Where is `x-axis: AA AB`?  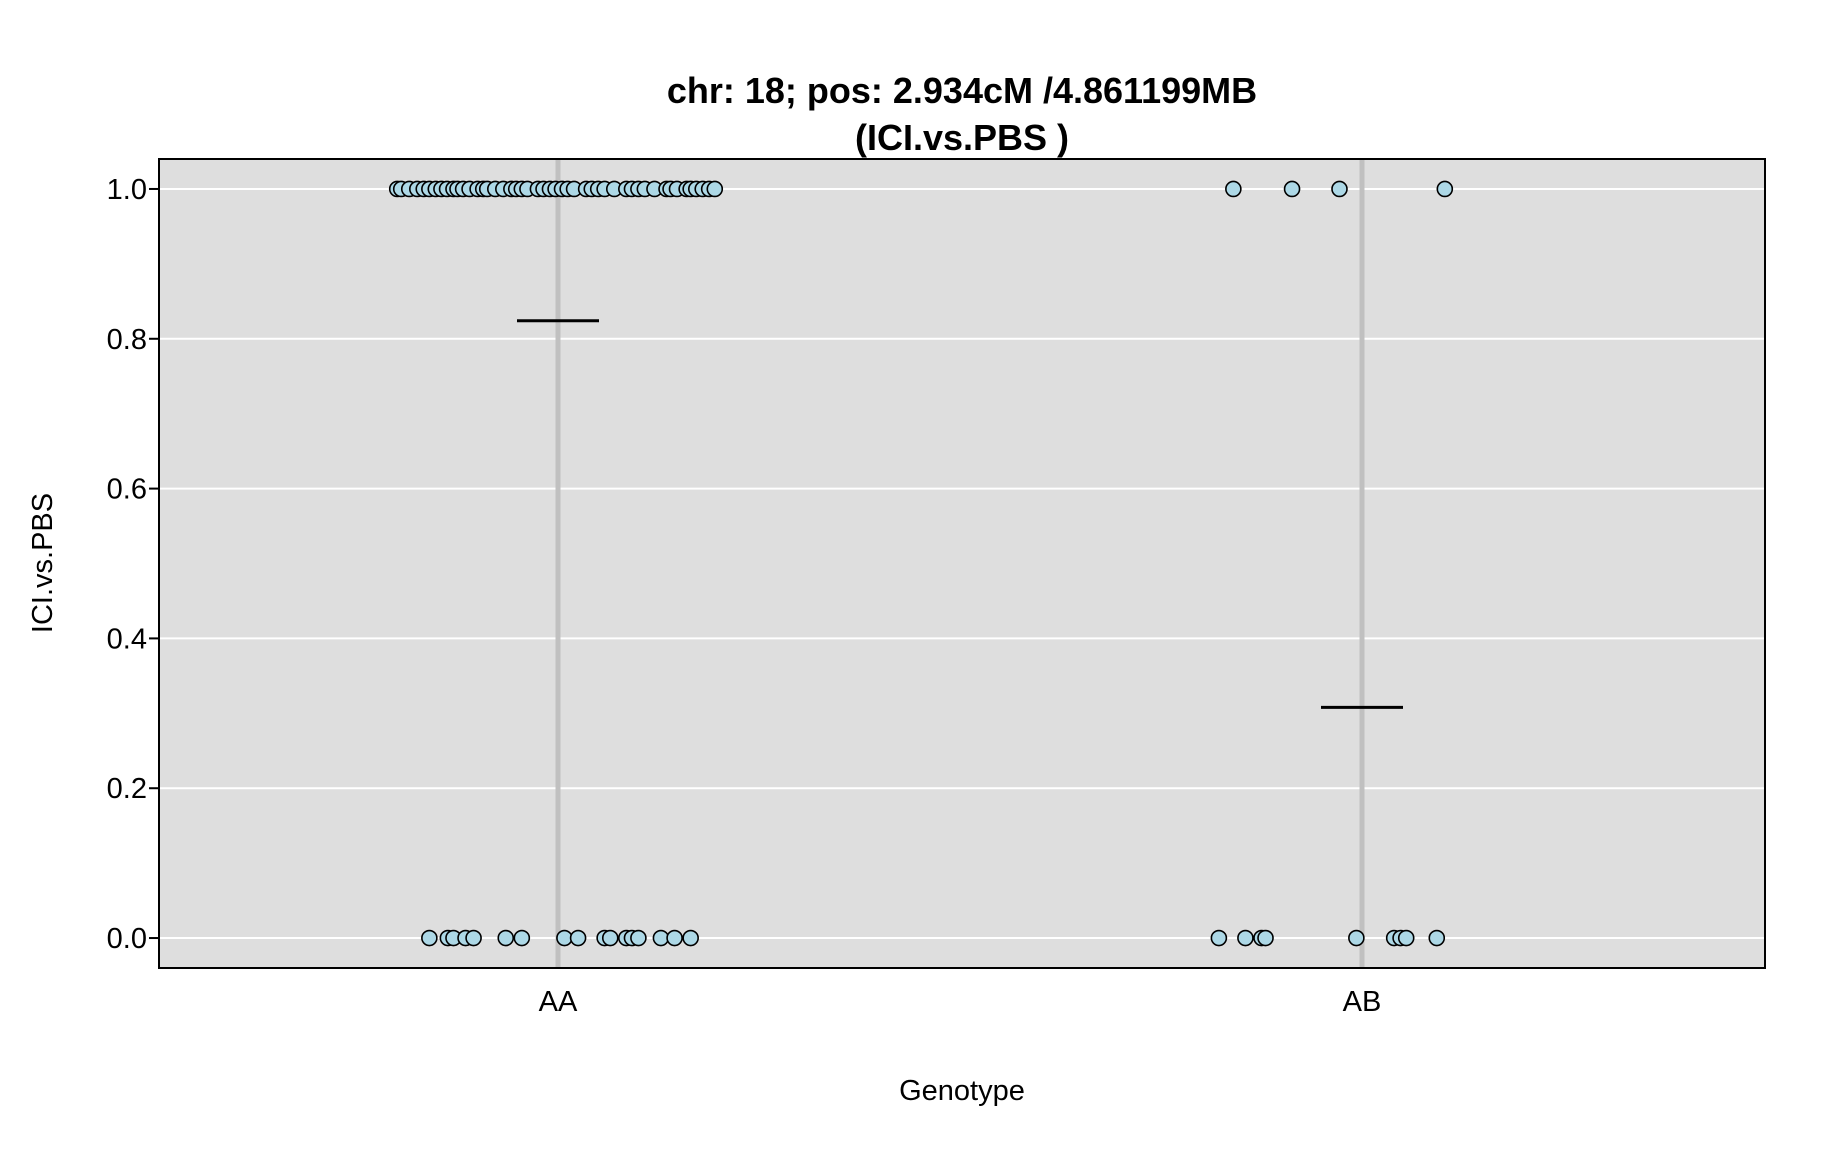
x-axis: AA AB is located at coordinates (960, 1002).